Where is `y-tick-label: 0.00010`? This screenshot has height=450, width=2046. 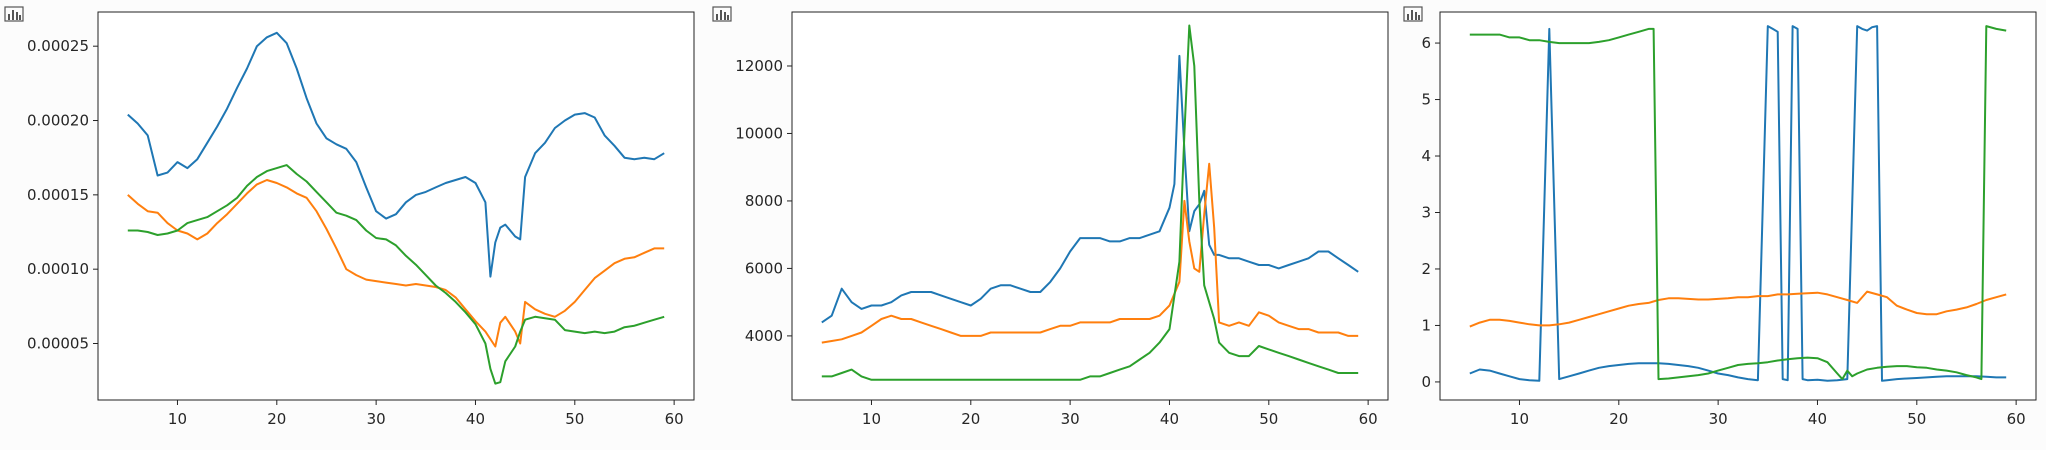
y-tick-label: 0.00010 is located at coordinates (58, 269).